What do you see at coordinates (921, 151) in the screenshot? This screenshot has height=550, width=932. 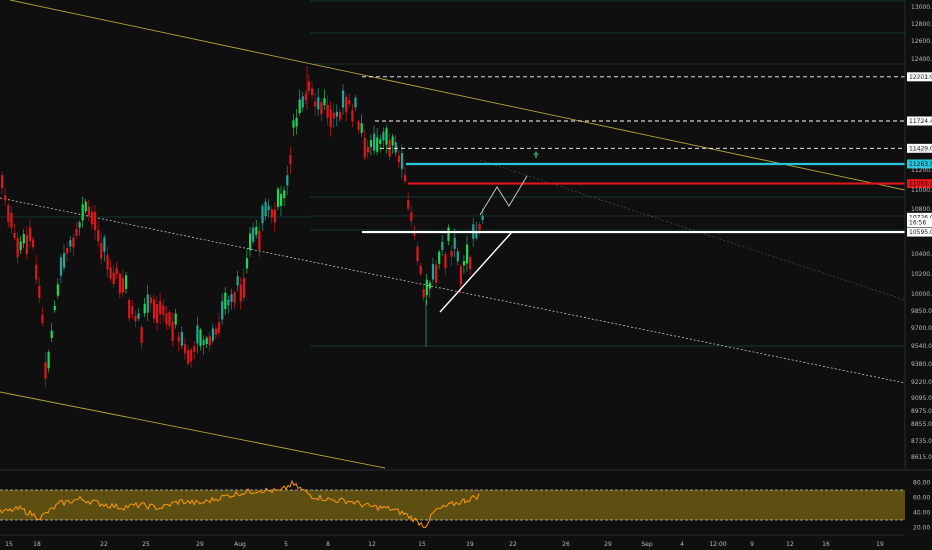 I see `price-tick-label: 11400.0` at bounding box center [921, 151].